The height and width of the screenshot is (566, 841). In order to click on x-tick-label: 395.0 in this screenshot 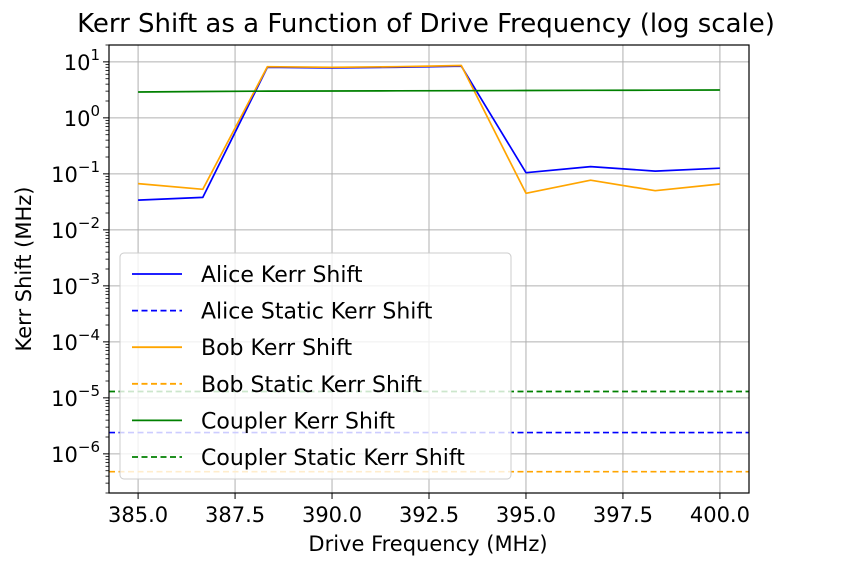, I will do `click(526, 515)`.